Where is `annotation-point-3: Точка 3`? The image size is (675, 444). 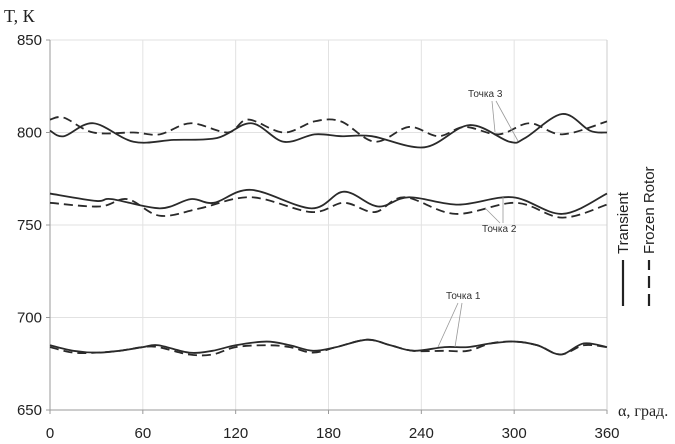 annotation-point-3: Точка 3 is located at coordinates (493, 115).